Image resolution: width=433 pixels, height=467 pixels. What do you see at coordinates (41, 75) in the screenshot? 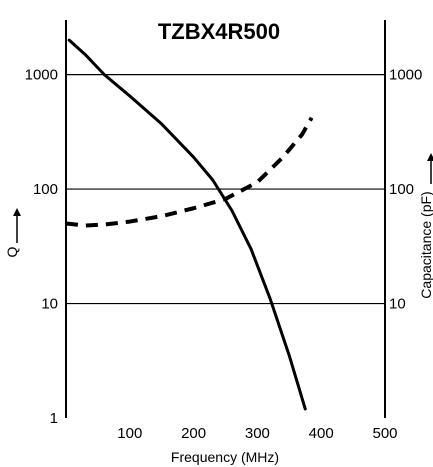
I see `left-y-tick-label: 1000` at bounding box center [41, 75].